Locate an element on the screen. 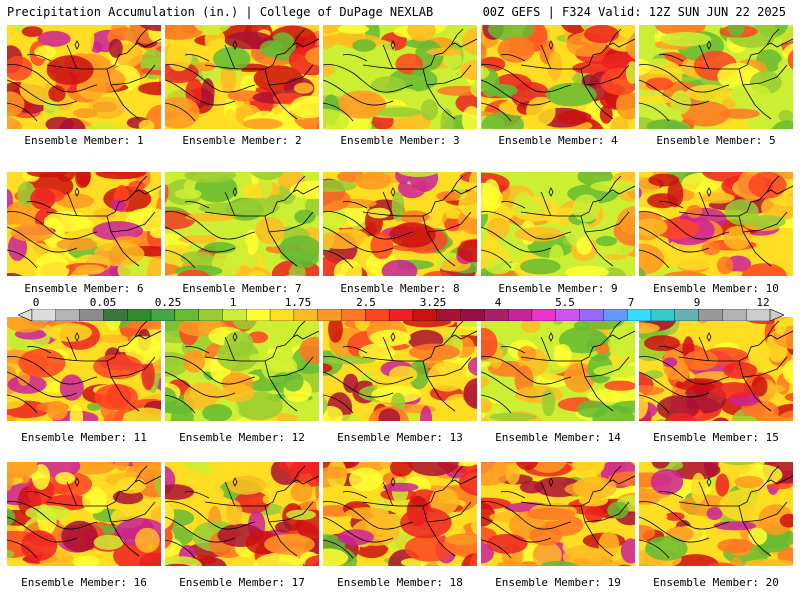 The width and height of the screenshot is (800, 600). colorbar is located at coordinates (401, 315).